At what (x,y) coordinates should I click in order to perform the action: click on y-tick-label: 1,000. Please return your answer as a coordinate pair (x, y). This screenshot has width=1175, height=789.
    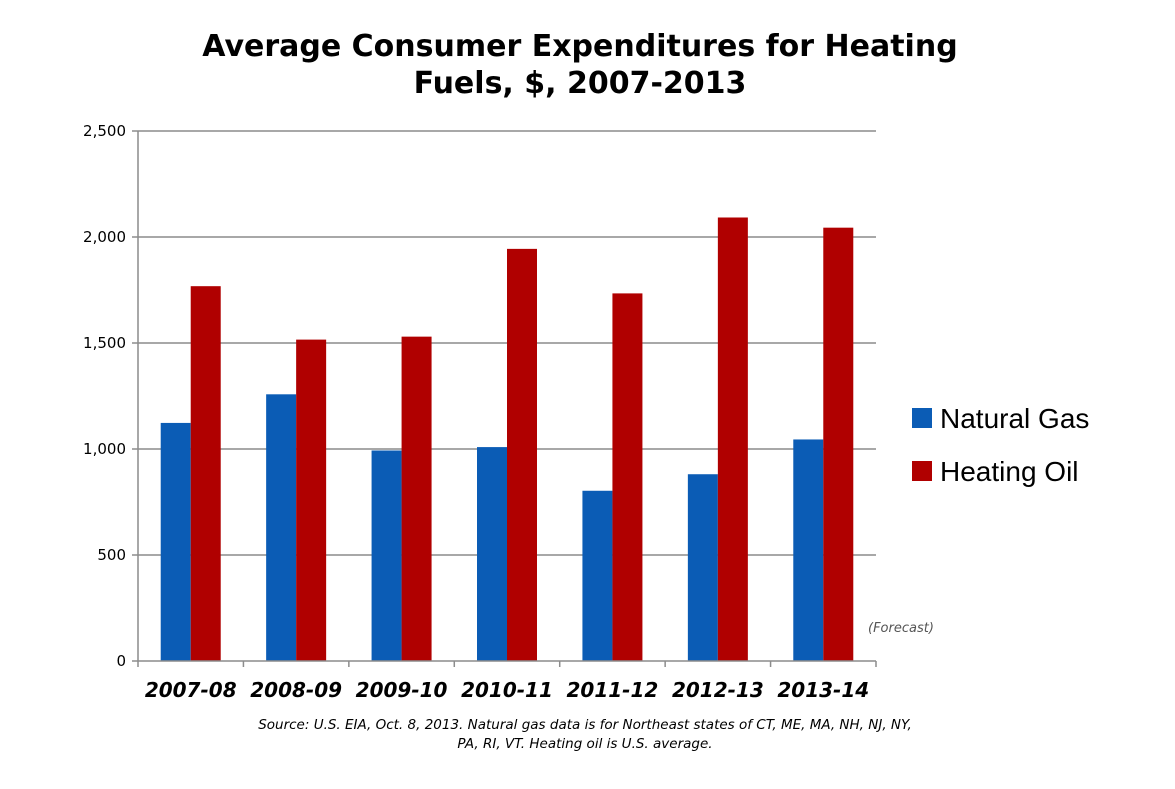
    Looking at the image, I should click on (104, 449).